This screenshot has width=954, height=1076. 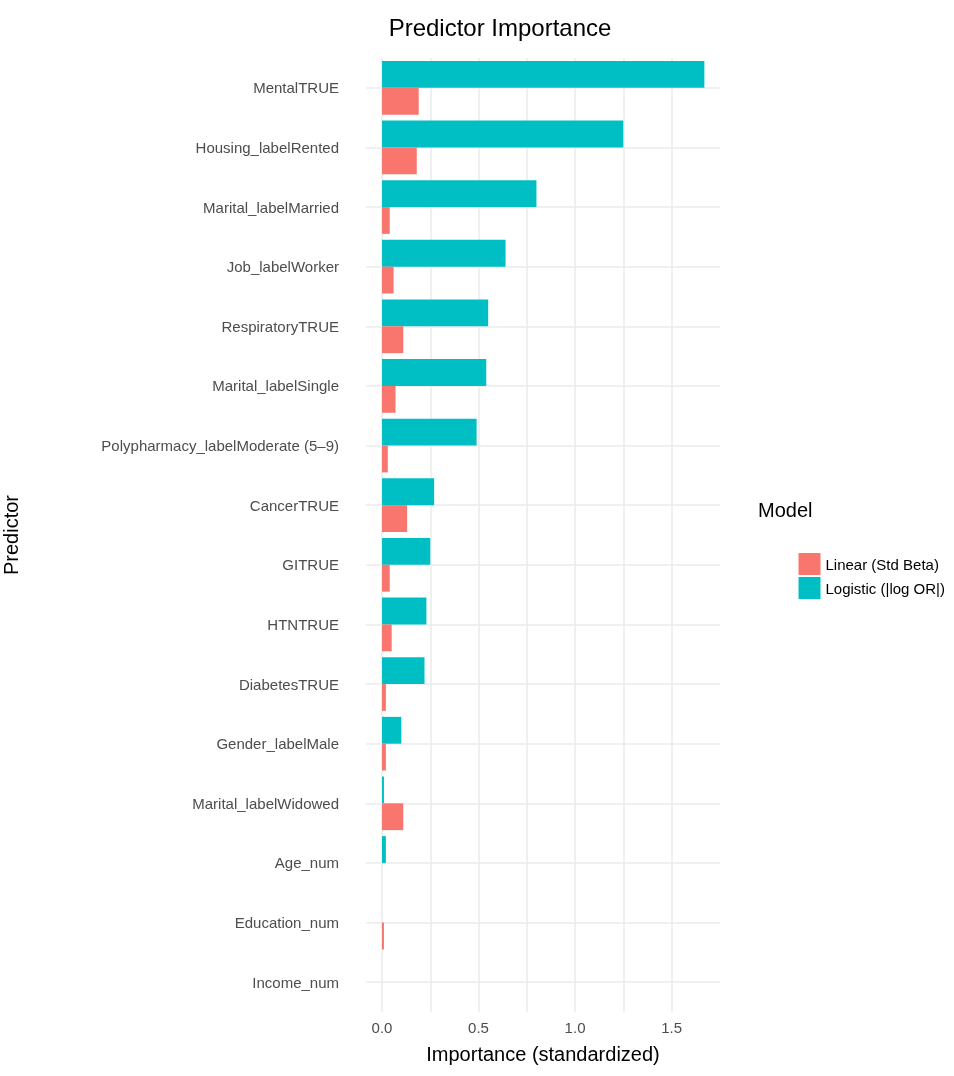 I want to click on x-tick-label: 0.0, so click(x=382, y=1027).